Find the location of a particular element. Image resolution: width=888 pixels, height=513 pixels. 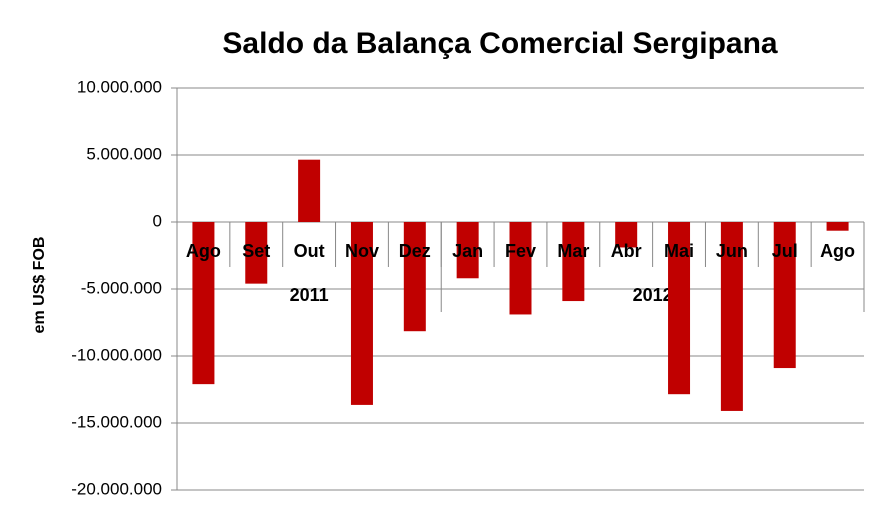

x-tick-label: Nov is located at coordinates (362, 251).